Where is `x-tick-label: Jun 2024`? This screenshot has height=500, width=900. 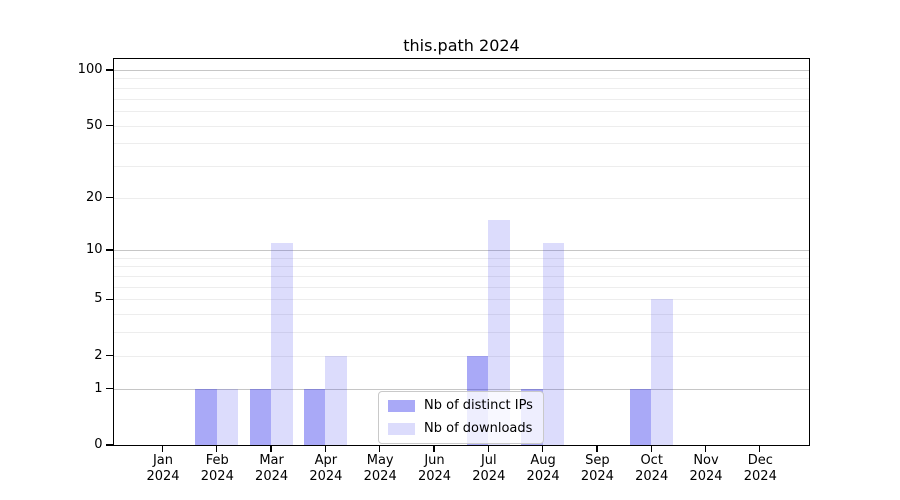
x-tick-label: Jun 2024 is located at coordinates (435, 469).